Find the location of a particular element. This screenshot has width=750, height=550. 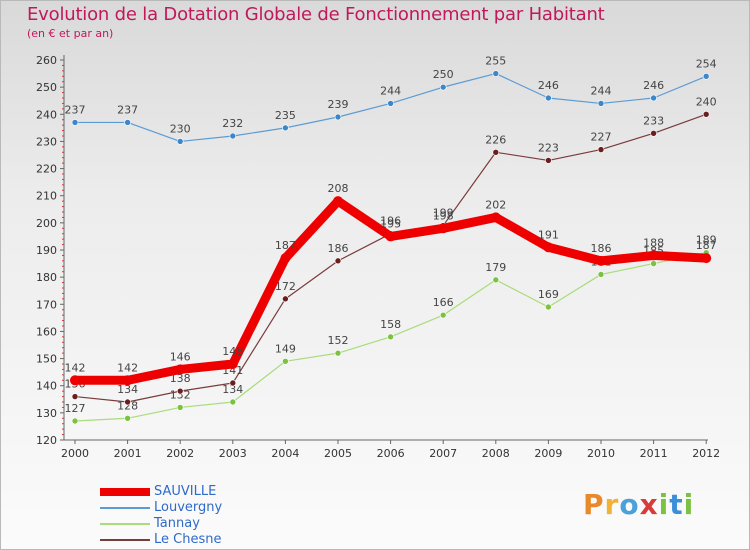

legend-item-louvergny: Louvergny is located at coordinates (200, 508).